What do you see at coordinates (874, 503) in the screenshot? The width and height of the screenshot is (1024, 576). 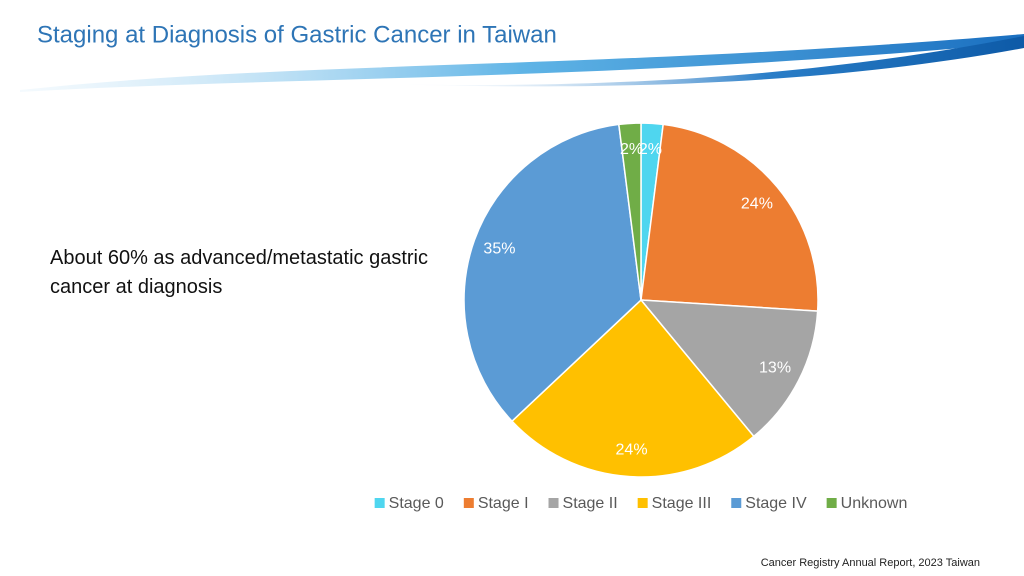 I see `legend-label: Unknown` at bounding box center [874, 503].